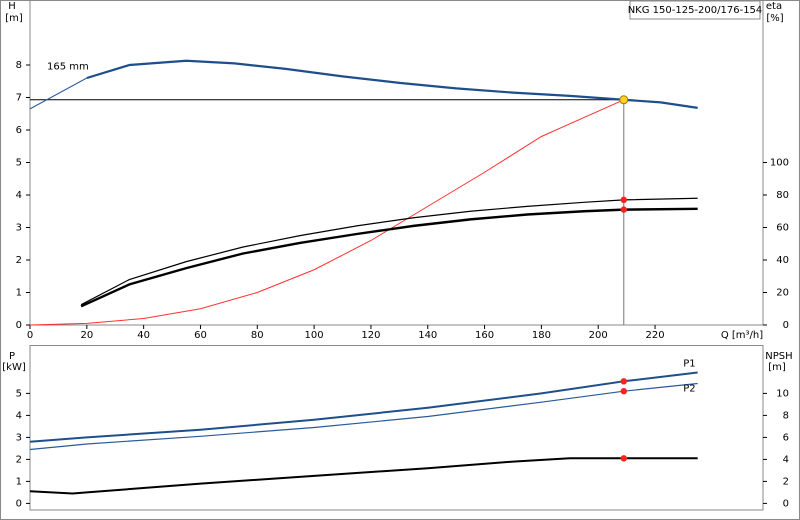 The image size is (800, 520). I want to click on y-axis-unit: [kW], so click(14, 367).